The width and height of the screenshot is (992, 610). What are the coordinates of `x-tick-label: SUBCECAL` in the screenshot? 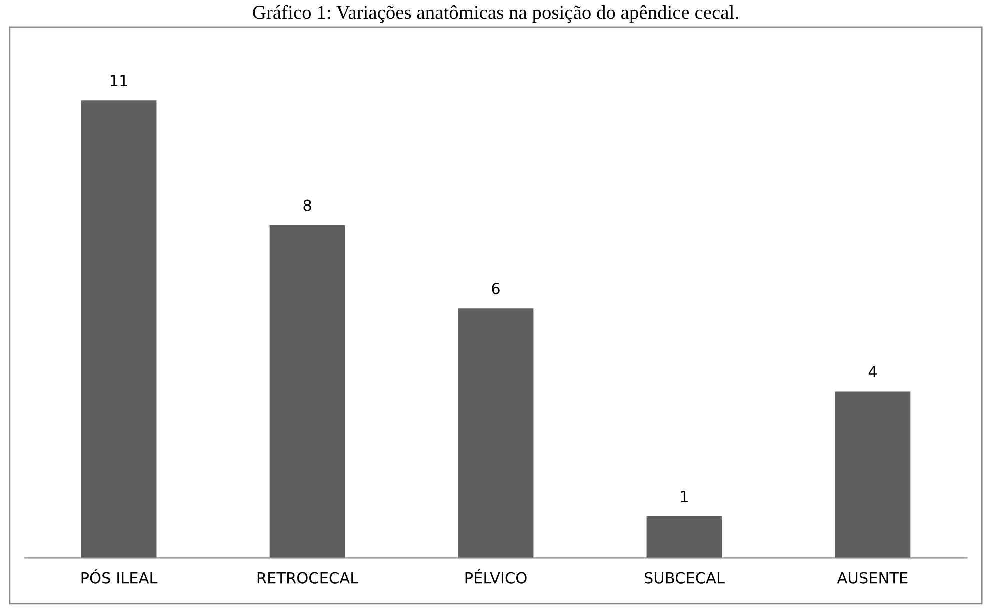 It's located at (684, 578).